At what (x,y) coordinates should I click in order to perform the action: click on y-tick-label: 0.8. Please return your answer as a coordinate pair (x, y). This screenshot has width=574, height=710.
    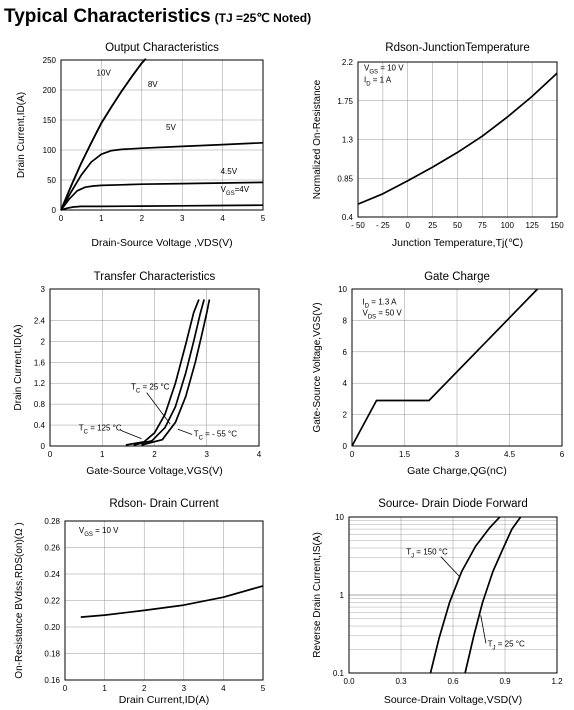
    Looking at the image, I should click on (40, 404).